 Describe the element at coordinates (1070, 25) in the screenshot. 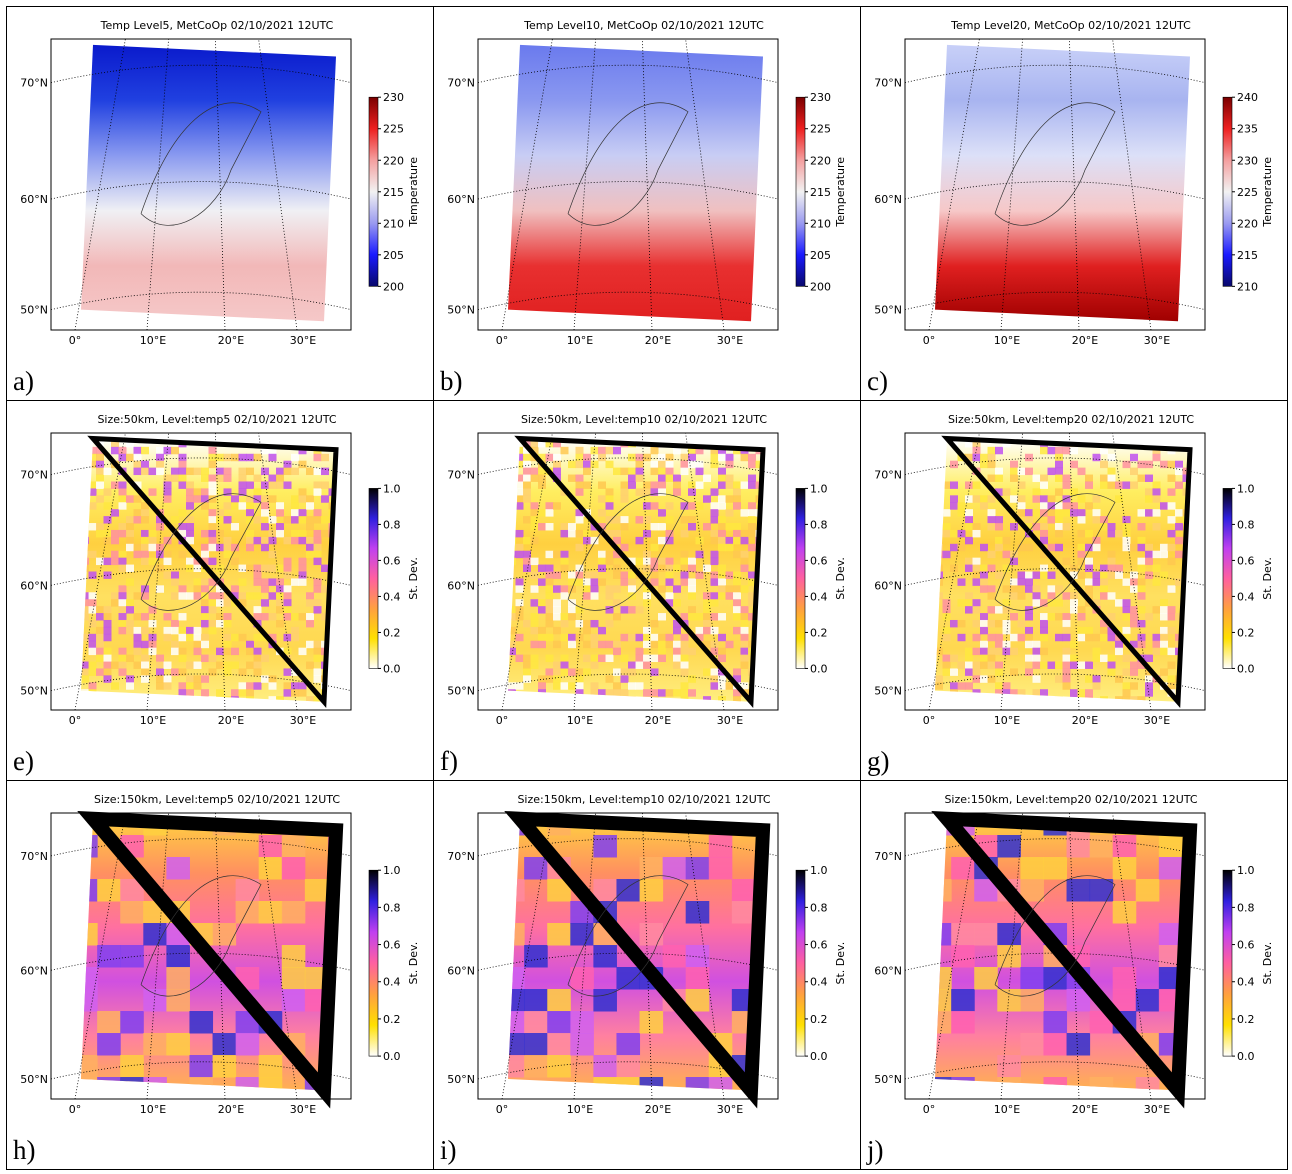

I see `panel-title: Temp Level20, MetCoOp 02/10/2021 12UTC` at that location.